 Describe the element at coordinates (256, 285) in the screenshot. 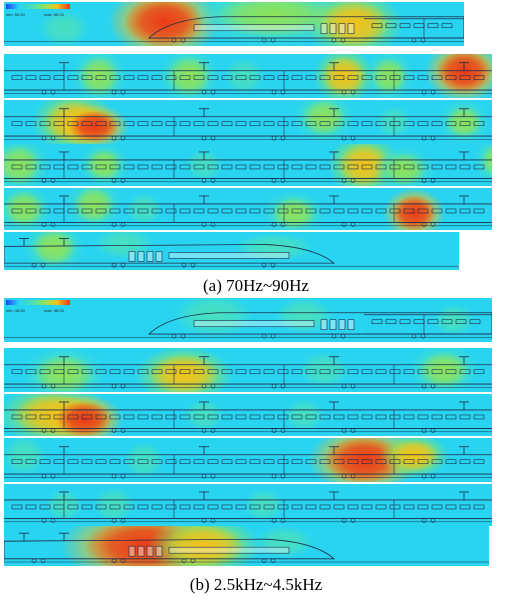

I see `panel-a-caption: (a) 70Hz~90Hz` at that location.